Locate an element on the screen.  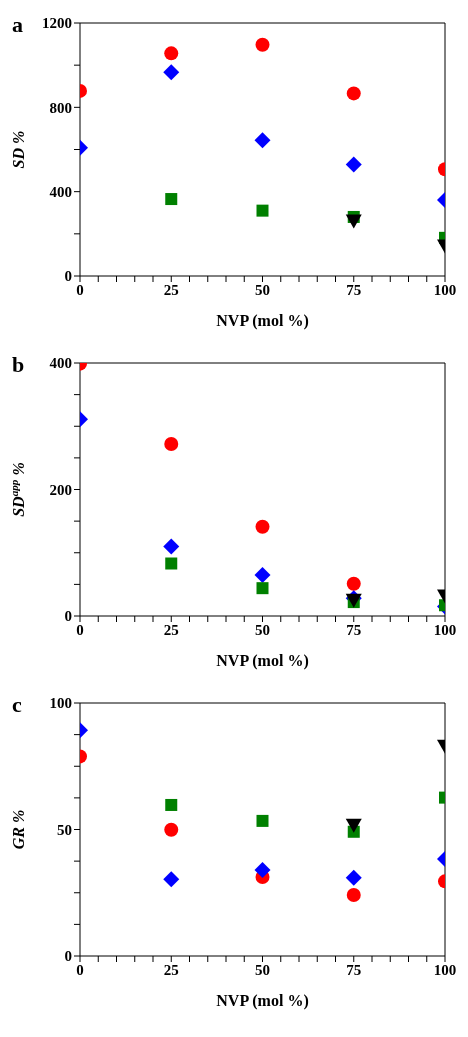
chart-title: c is located at coordinates (17, 705).